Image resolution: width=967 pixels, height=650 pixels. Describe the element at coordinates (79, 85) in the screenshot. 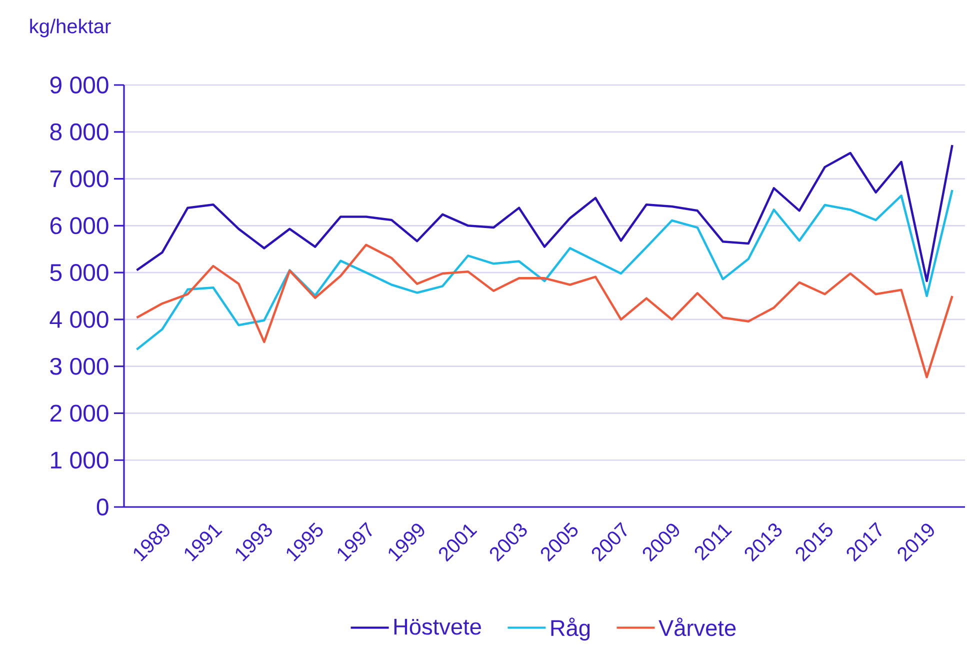

I see `y-tick-label: 9 000` at that location.